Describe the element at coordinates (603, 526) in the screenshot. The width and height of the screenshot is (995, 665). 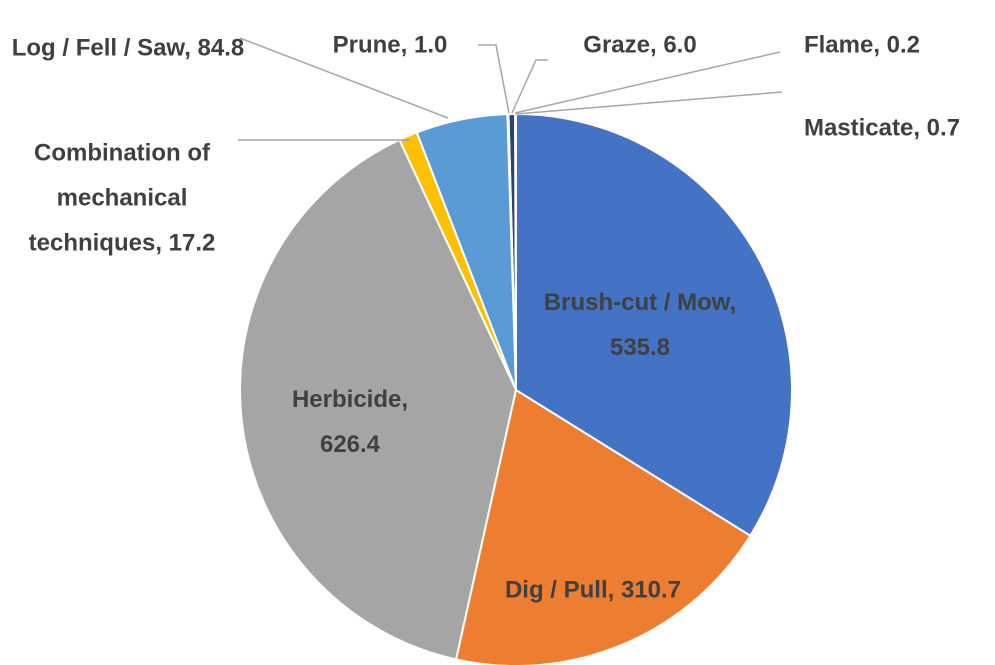
I see `pie-slice` at that location.